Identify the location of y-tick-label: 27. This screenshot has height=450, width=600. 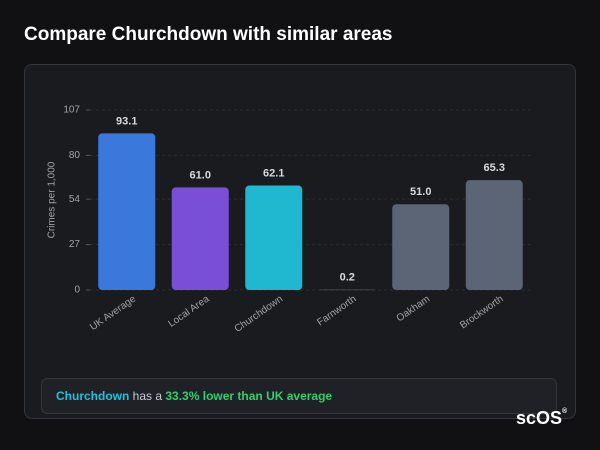
(75, 244).